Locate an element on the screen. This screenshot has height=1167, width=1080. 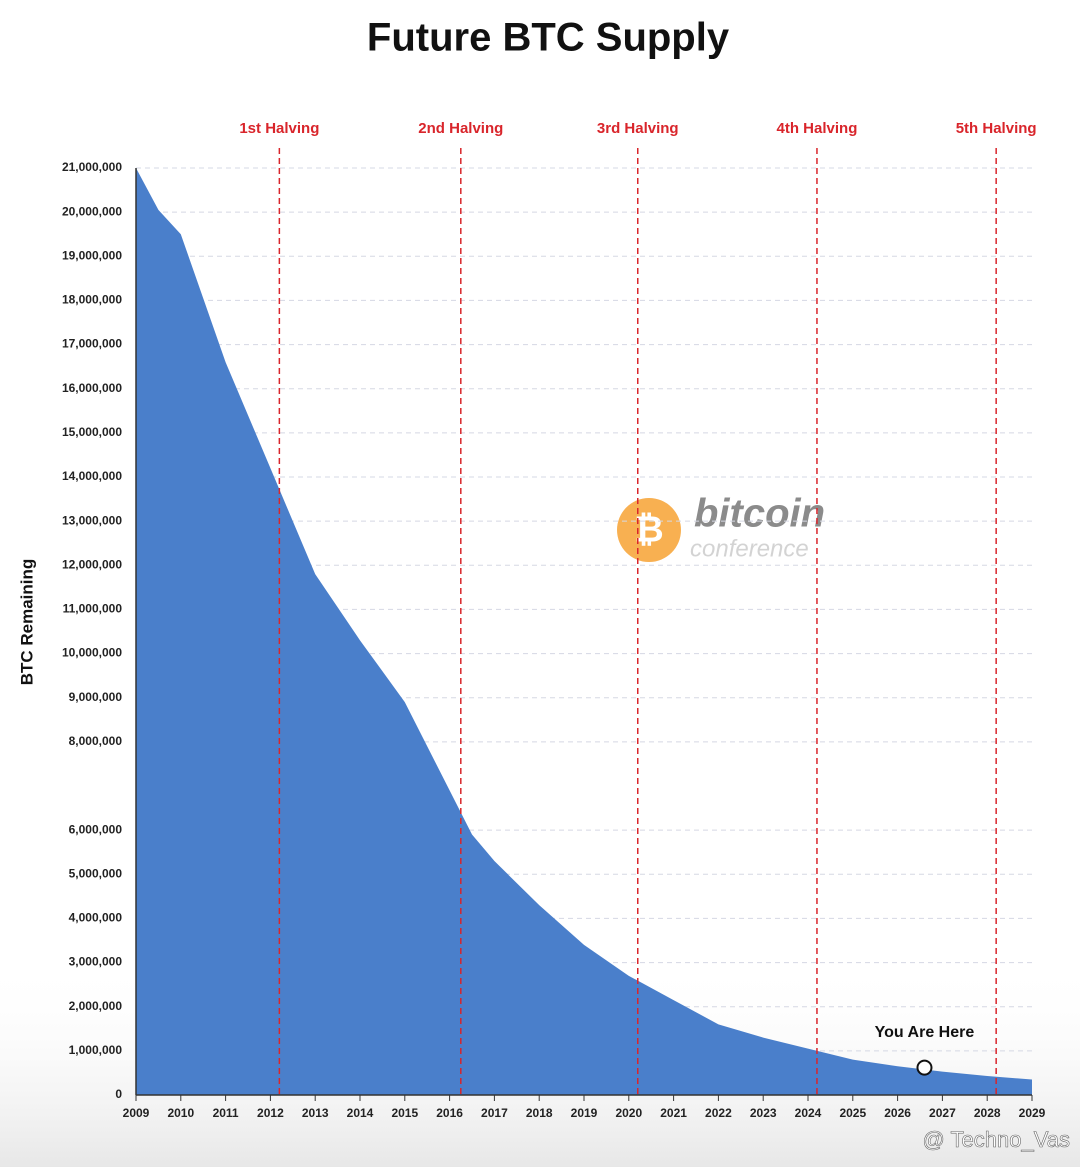
x-tick-label: 2014 is located at coordinates (360, 1113).